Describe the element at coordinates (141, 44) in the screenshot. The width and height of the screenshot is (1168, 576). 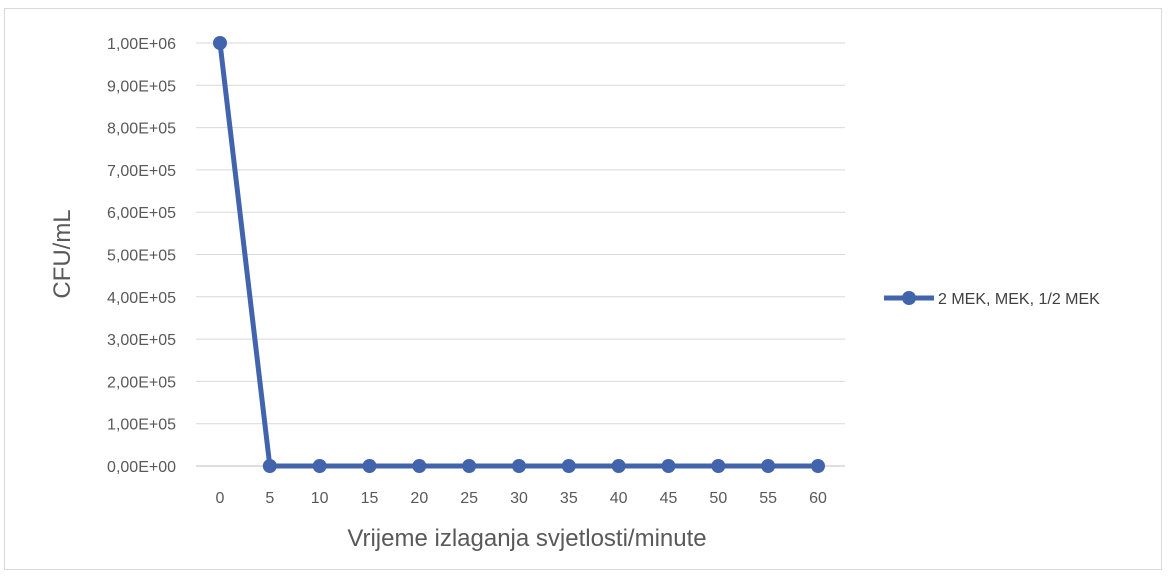
I see `y-tick-label: 1,00E+06` at that location.